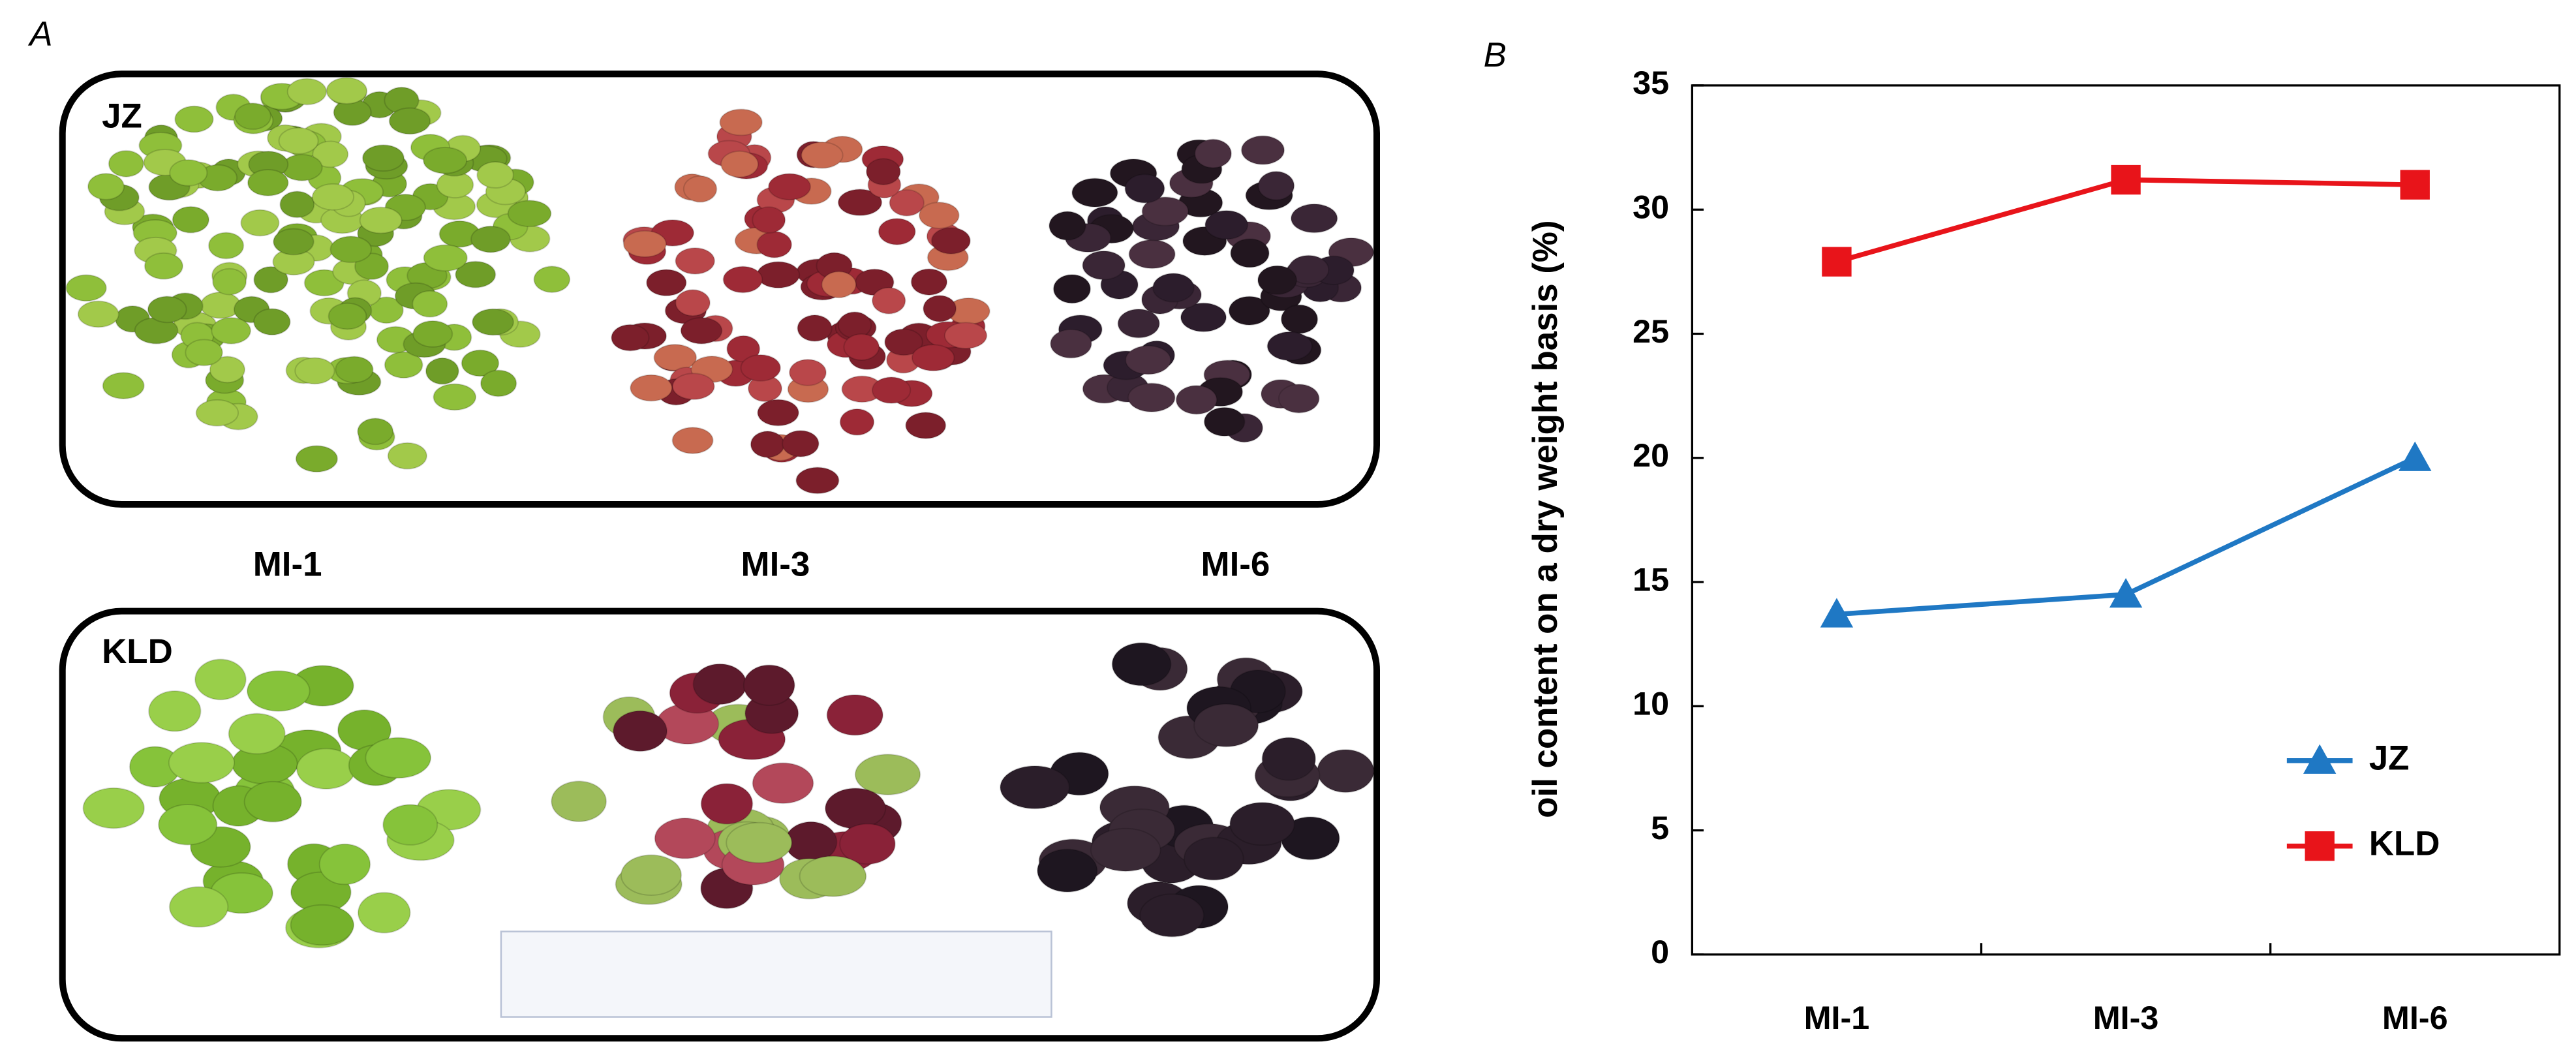 Image resolution: width=2576 pixels, height=1059 pixels. What do you see at coordinates (1837, 1018) in the screenshot?
I see `x-tick-label: MI-1` at bounding box center [1837, 1018].